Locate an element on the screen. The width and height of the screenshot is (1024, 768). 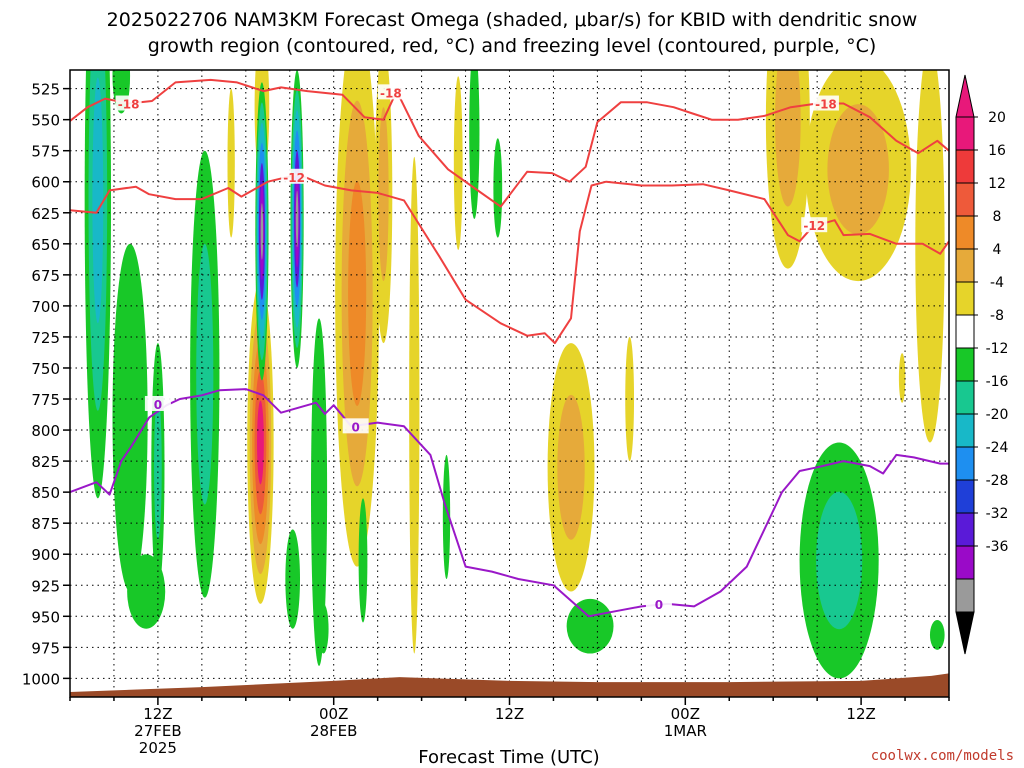
x-tick-label-42-1: 1MAR is located at coordinates (685, 731).